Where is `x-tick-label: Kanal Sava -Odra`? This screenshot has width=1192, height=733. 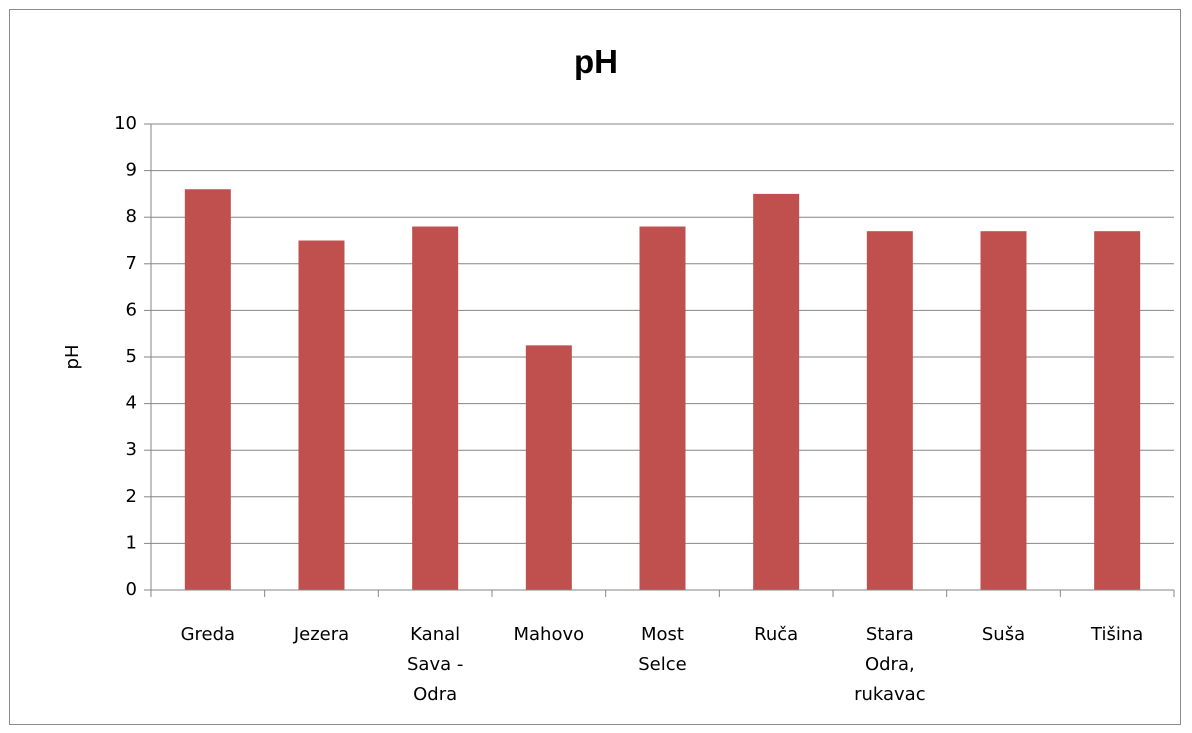 x-tick-label: Kanal Sava -Odra is located at coordinates (435, 664).